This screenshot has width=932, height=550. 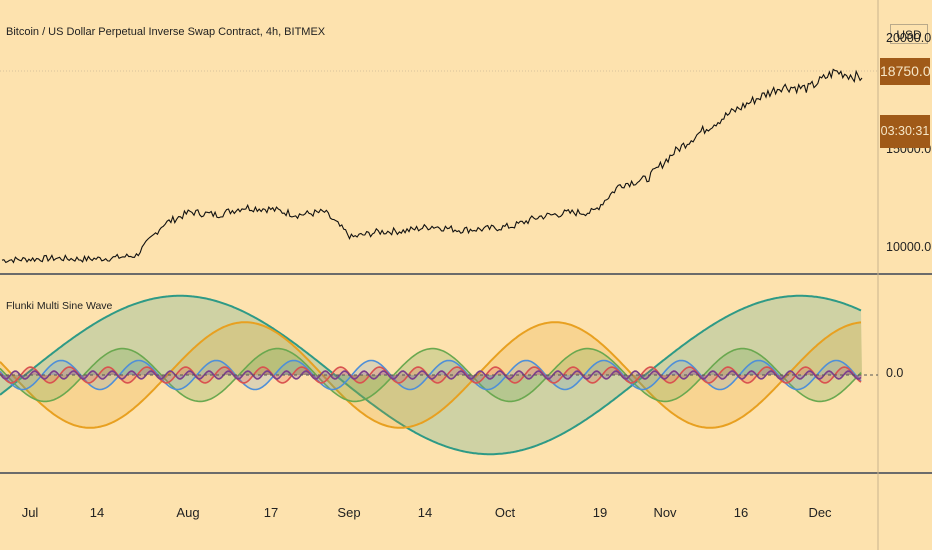 I want to click on price-tick-low: 10000.0, so click(x=909, y=247).